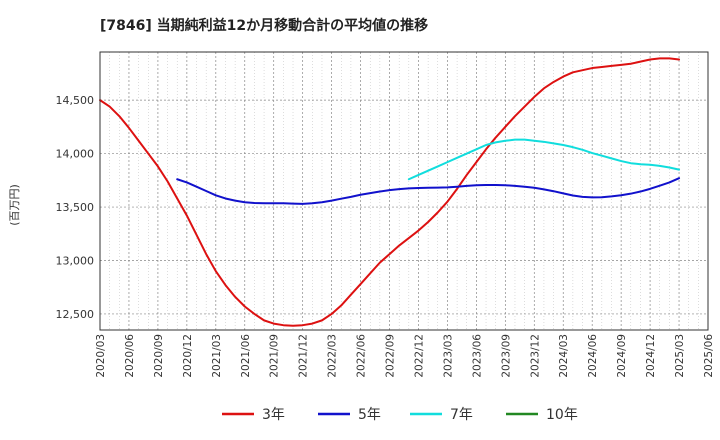 The image size is (720, 440). What do you see at coordinates (304, 356) in the screenshot?
I see `x-tick-label: 2021/12` at bounding box center [304, 356].